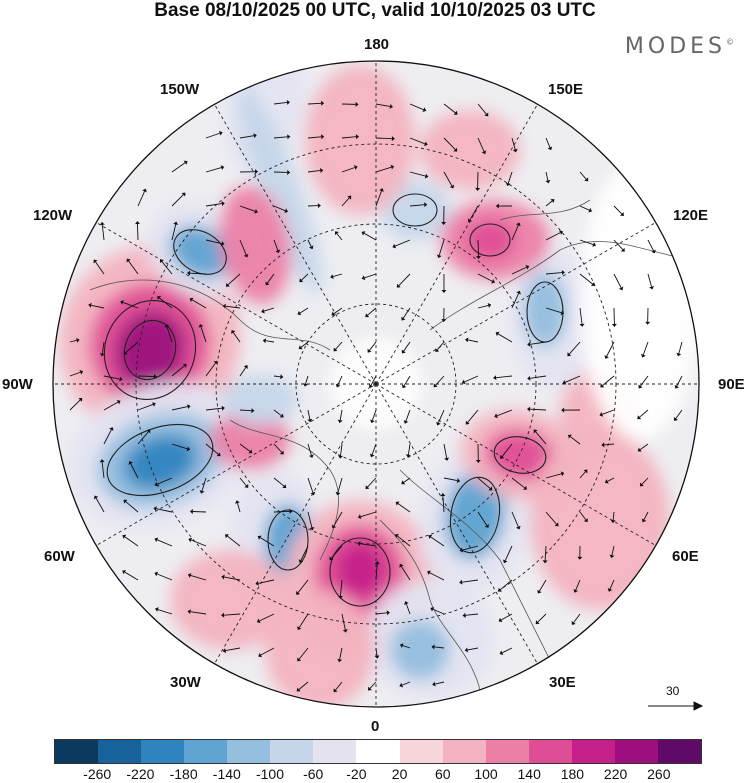 The height and width of the screenshot is (783, 750). What do you see at coordinates (77, 751) in the screenshot?
I see `colorbar-swatch` at bounding box center [77, 751].